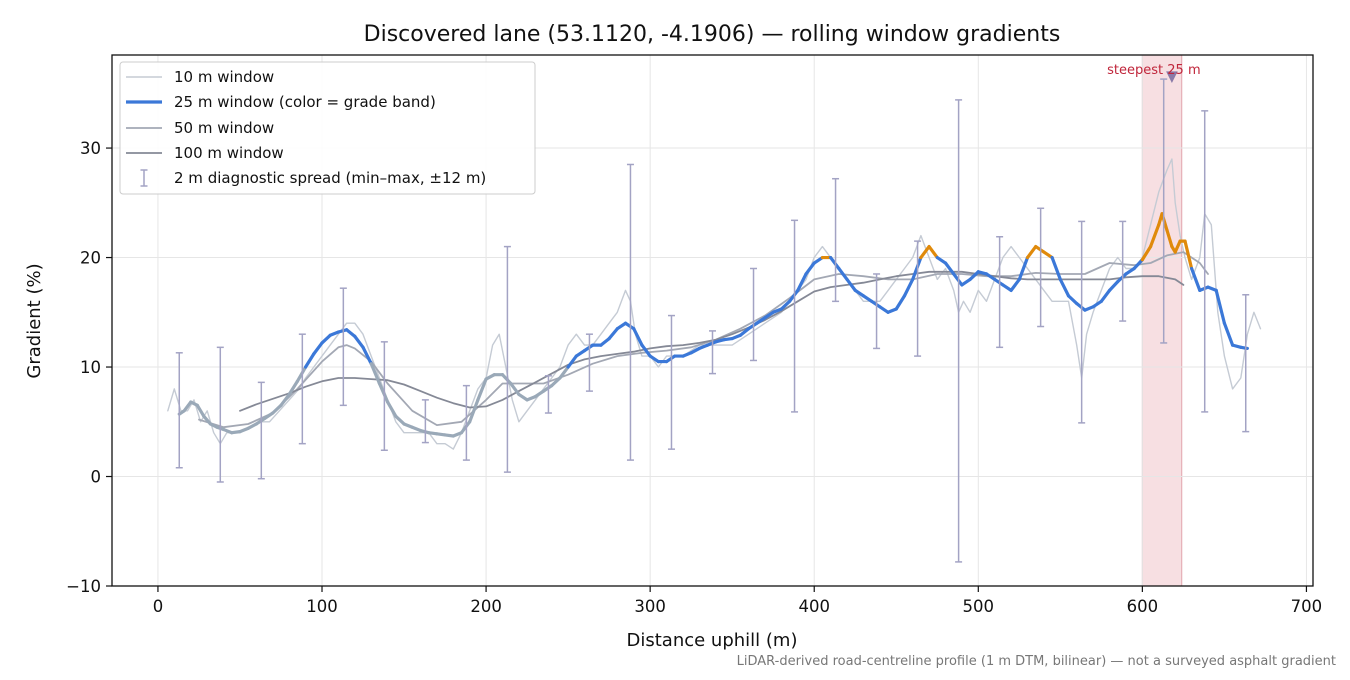 This screenshot has height=680, width=1350. I want to click on x-tick-label: 700, so click(1307, 606).